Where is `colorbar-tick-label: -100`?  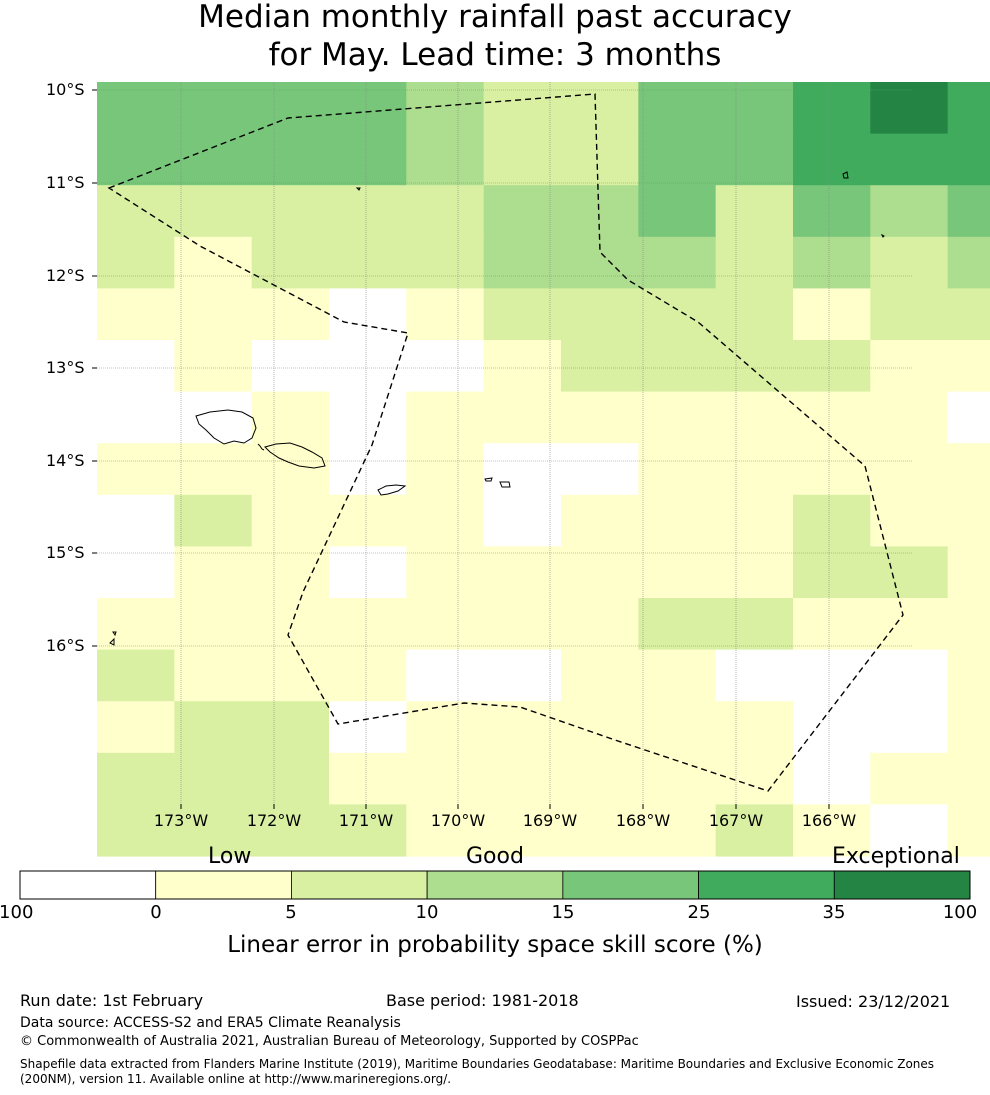 colorbar-tick-label: -100 is located at coordinates (17, 912).